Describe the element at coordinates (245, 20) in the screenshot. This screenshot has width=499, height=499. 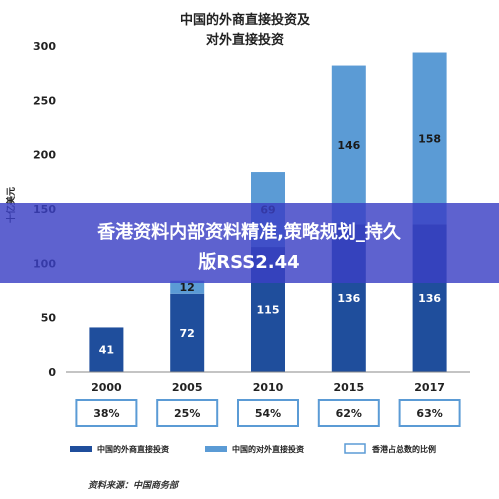
I see `chart-title-line: 中国的外商直接投资及` at that location.